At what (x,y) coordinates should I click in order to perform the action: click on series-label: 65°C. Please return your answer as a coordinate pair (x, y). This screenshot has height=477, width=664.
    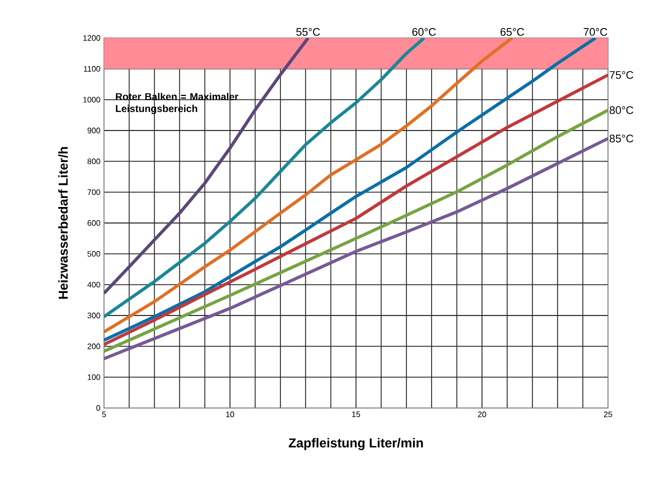
    Looking at the image, I should click on (512, 32).